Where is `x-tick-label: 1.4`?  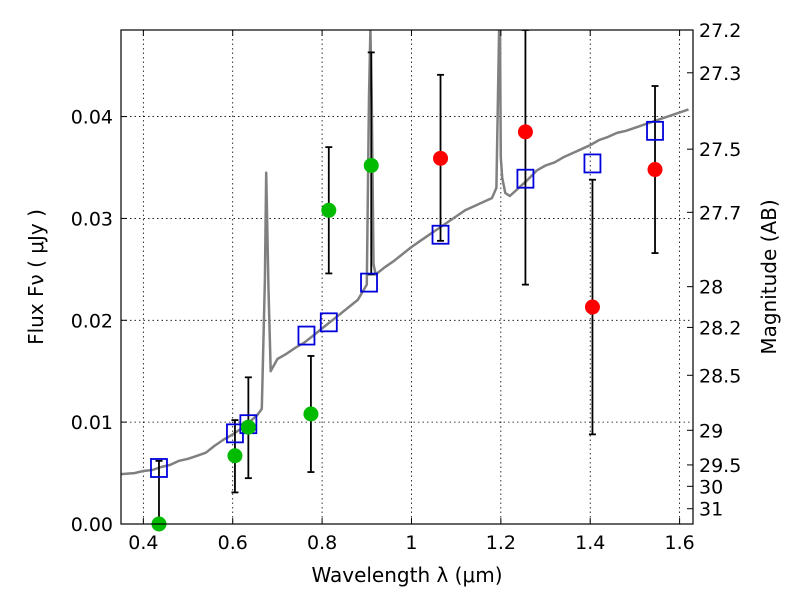
x-tick-label: 1.4 is located at coordinates (590, 543).